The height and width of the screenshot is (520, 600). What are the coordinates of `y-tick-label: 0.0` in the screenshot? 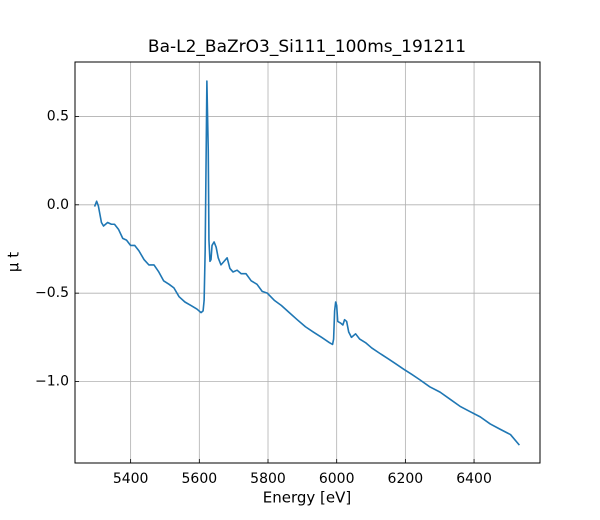 It's located at (58, 205).